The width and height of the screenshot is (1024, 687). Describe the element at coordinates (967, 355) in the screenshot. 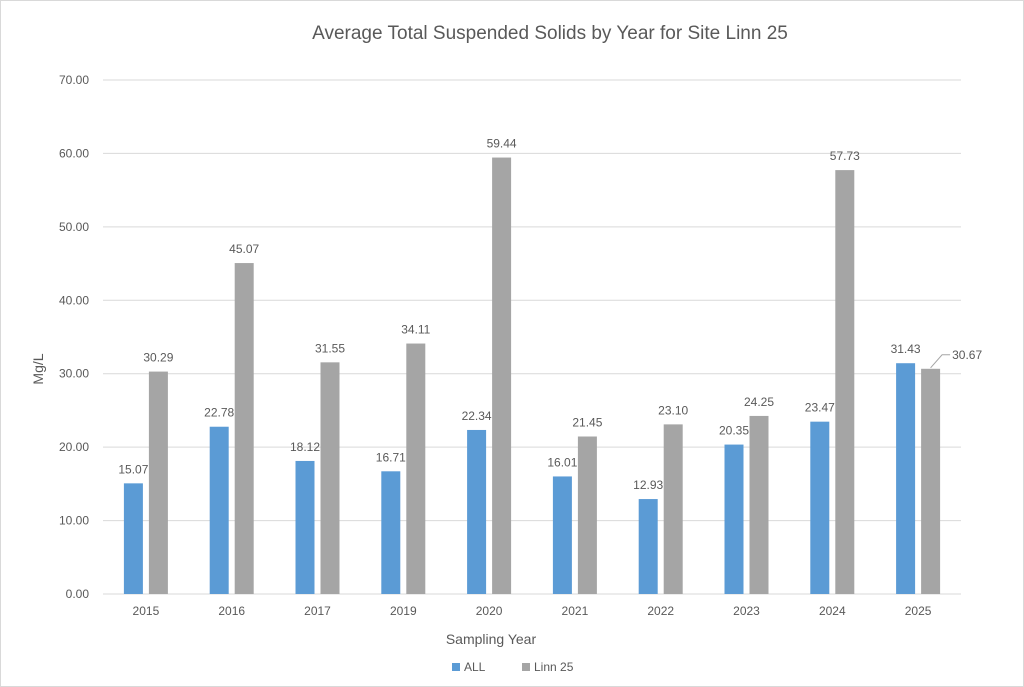

I see `data-label-linn-25-2025: 30.67` at that location.